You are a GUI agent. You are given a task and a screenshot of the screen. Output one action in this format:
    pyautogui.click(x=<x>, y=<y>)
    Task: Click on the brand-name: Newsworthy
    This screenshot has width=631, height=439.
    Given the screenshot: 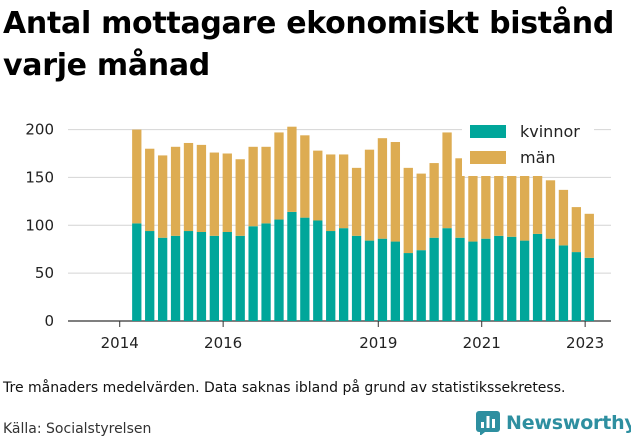 What is the action you would take?
    pyautogui.click(x=568, y=423)
    